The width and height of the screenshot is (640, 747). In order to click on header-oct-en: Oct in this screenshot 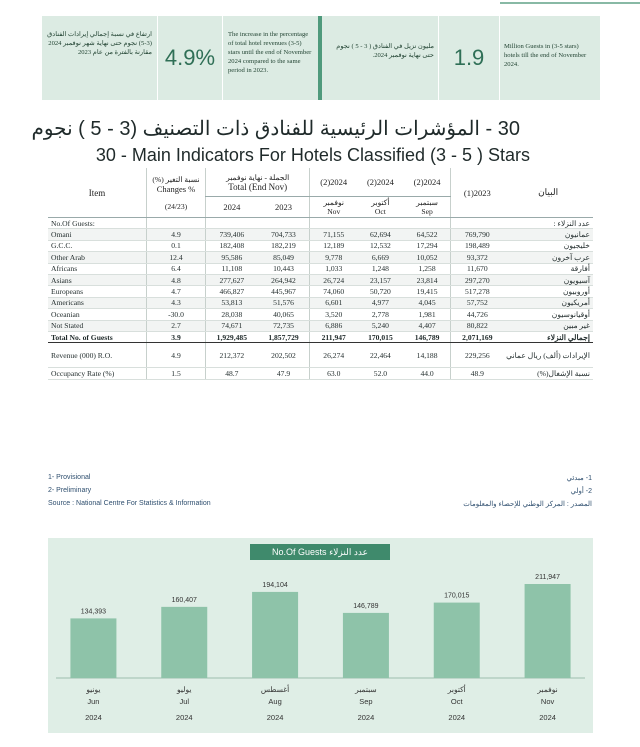, I will do `click(380, 211)`.